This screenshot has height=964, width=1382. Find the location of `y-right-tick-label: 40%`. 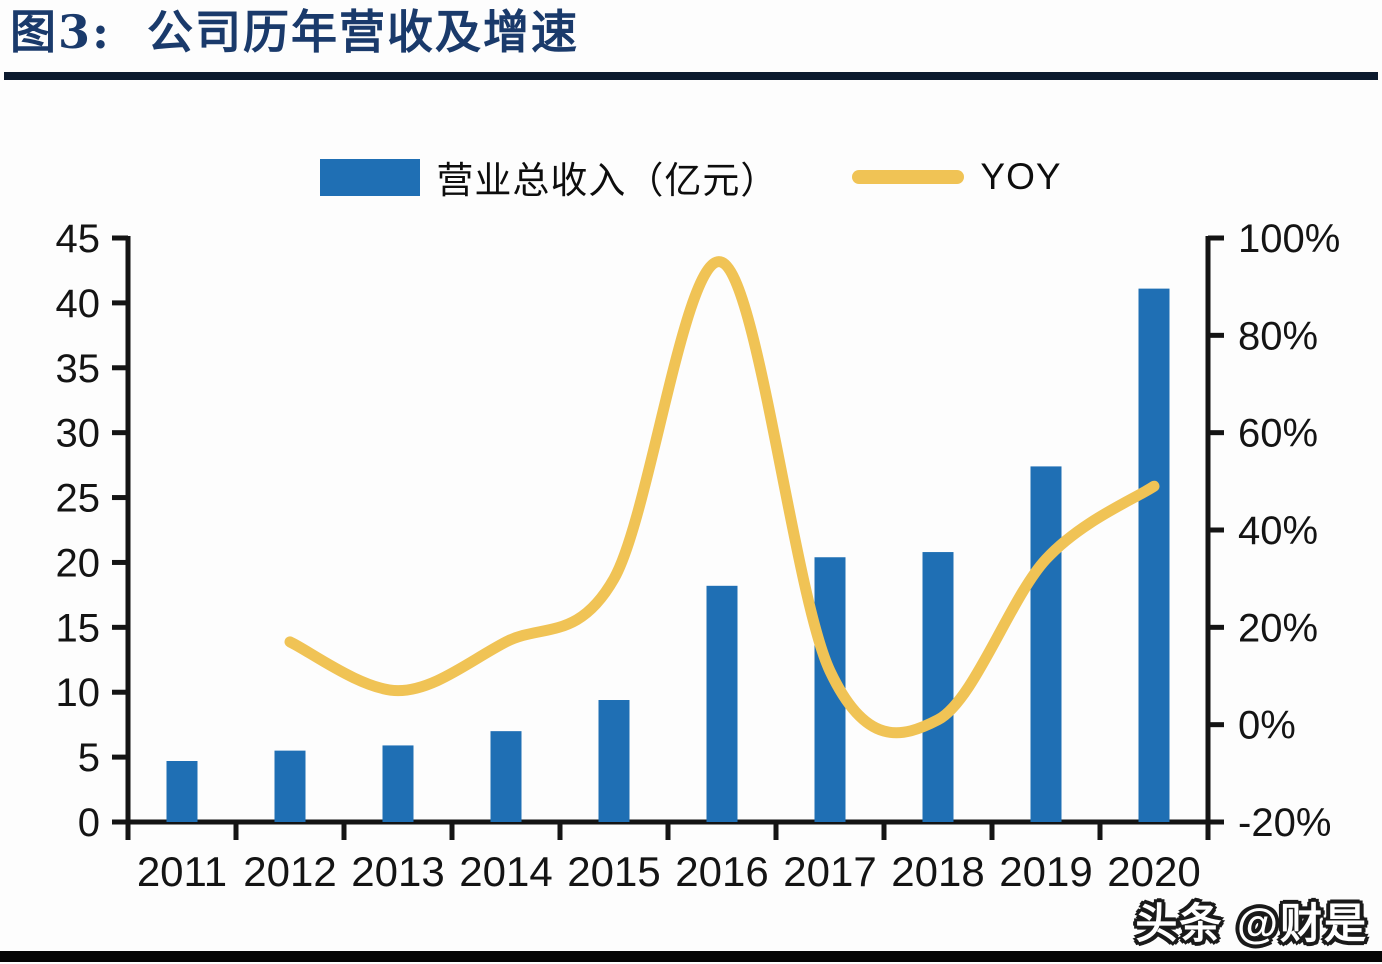

y-right-tick-label: 40% is located at coordinates (1278, 531).